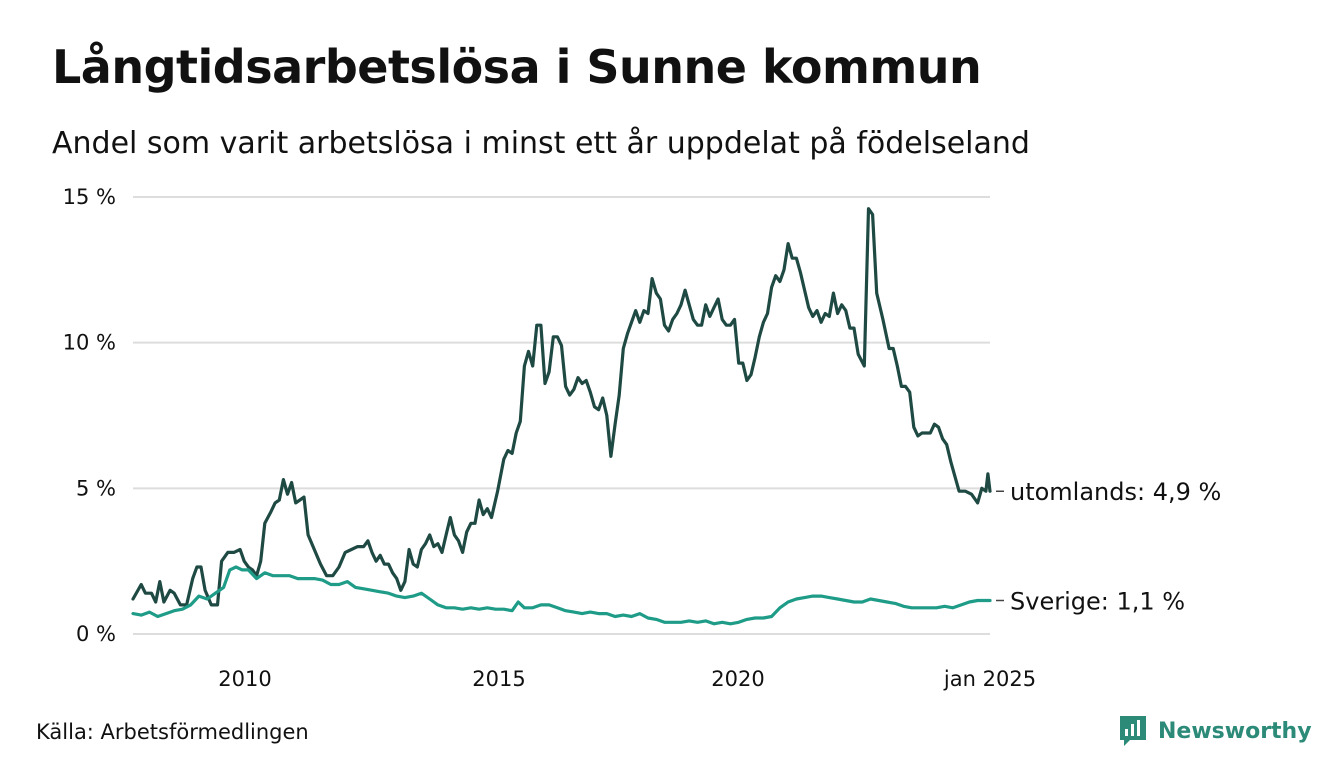 This screenshot has height=780, width=1340. Describe the element at coordinates (96, 488) in the screenshot. I see `y-tick-label: 5 %` at that location.